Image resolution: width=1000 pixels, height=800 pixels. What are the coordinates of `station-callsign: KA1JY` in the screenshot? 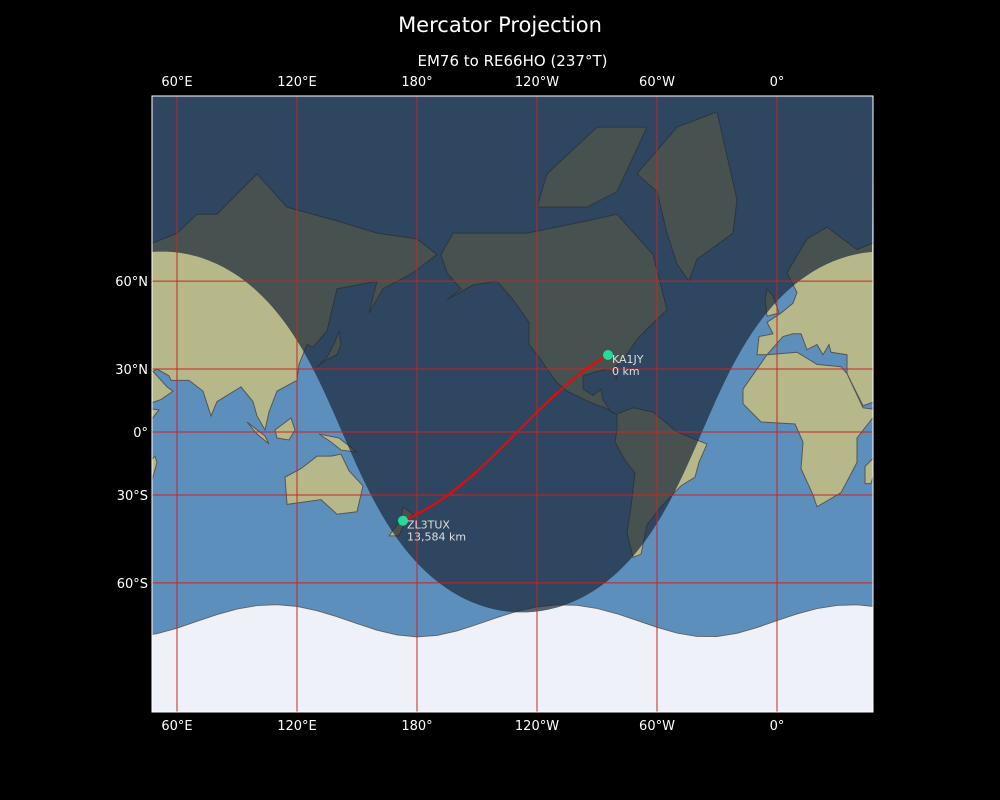 It's located at (628, 359).